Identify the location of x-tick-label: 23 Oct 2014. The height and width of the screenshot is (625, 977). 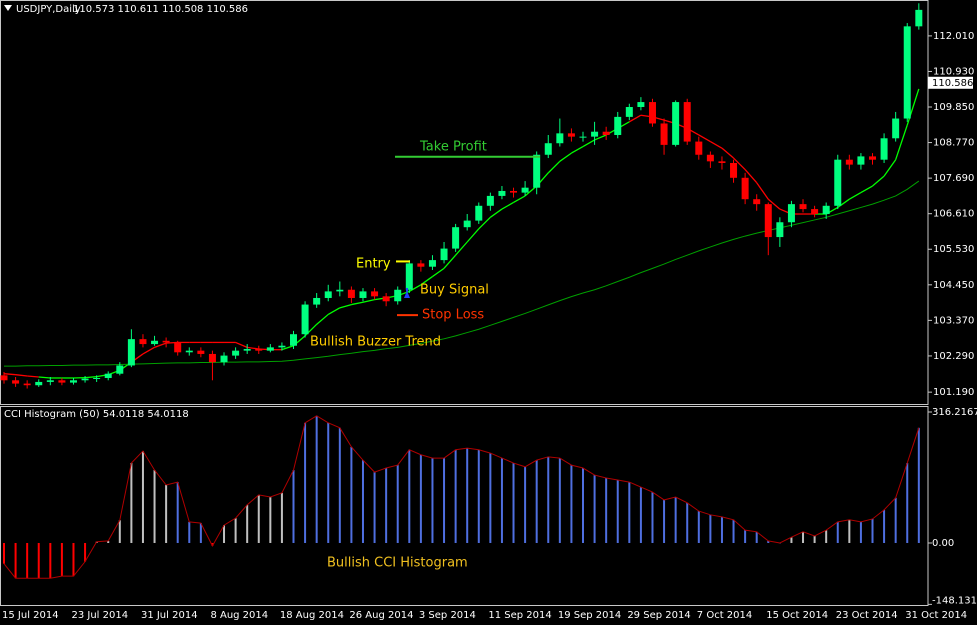
(867, 615).